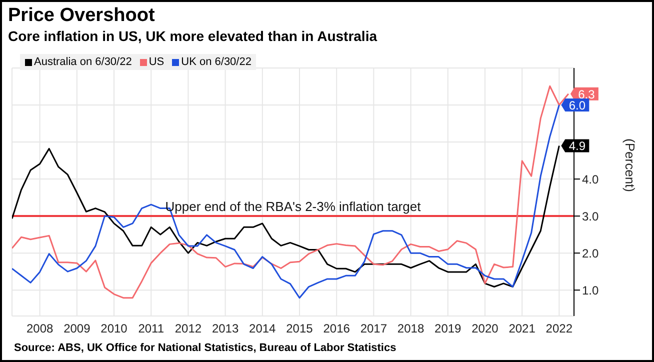  I want to click on data-label: 4.9, so click(577, 146).